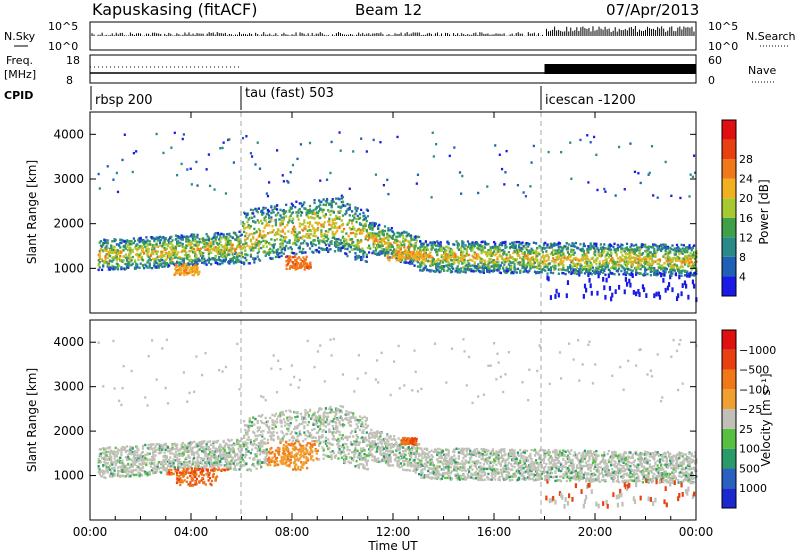  What do you see at coordinates (69, 80) in the screenshot?
I see `freq-left-tick-bottom: 8` at bounding box center [69, 80].